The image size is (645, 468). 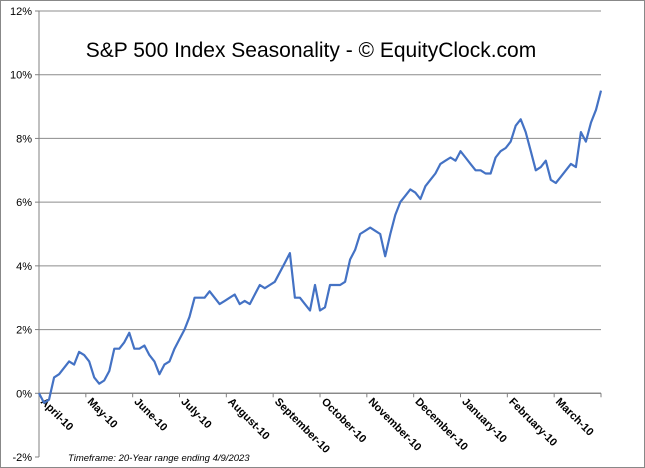 What do you see at coordinates (22, 458) in the screenshot?
I see `y-tick-label: -2%` at bounding box center [22, 458].